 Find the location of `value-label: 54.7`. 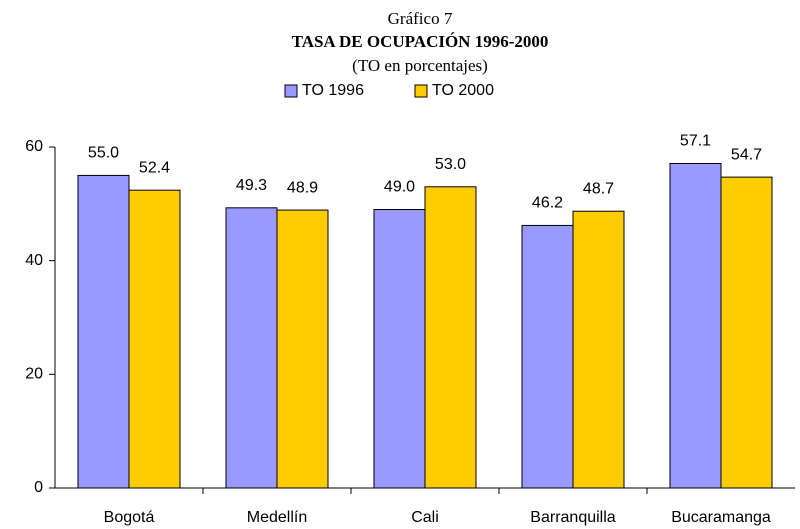

value-label: 54.7 is located at coordinates (746, 154).